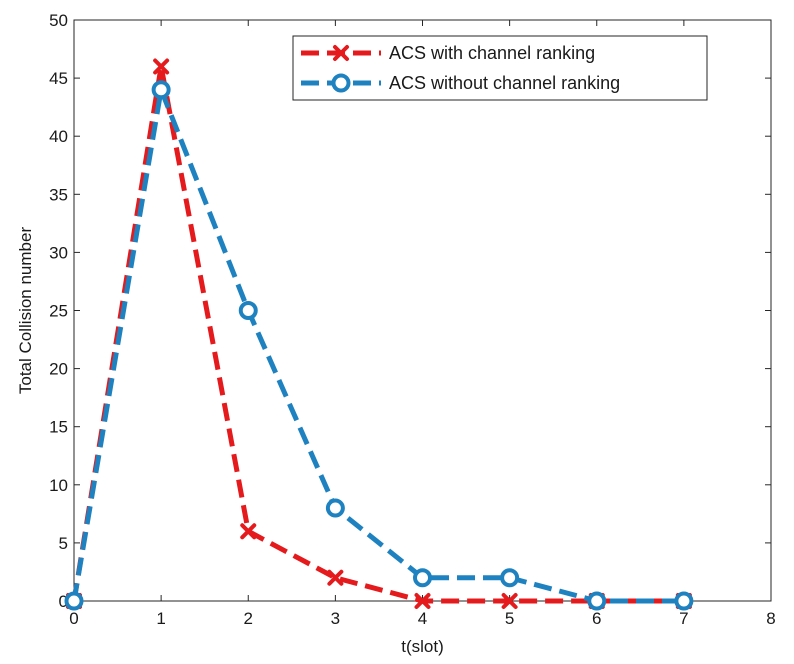 The image size is (794, 664). I want to click on x-tick-label: 8, so click(770, 618).